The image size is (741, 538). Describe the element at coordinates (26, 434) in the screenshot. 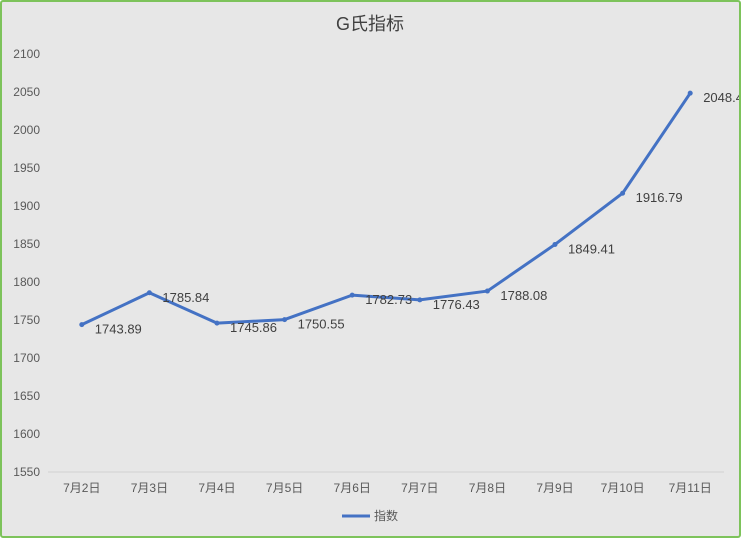

I see `y-tick-label: 1600` at that location.